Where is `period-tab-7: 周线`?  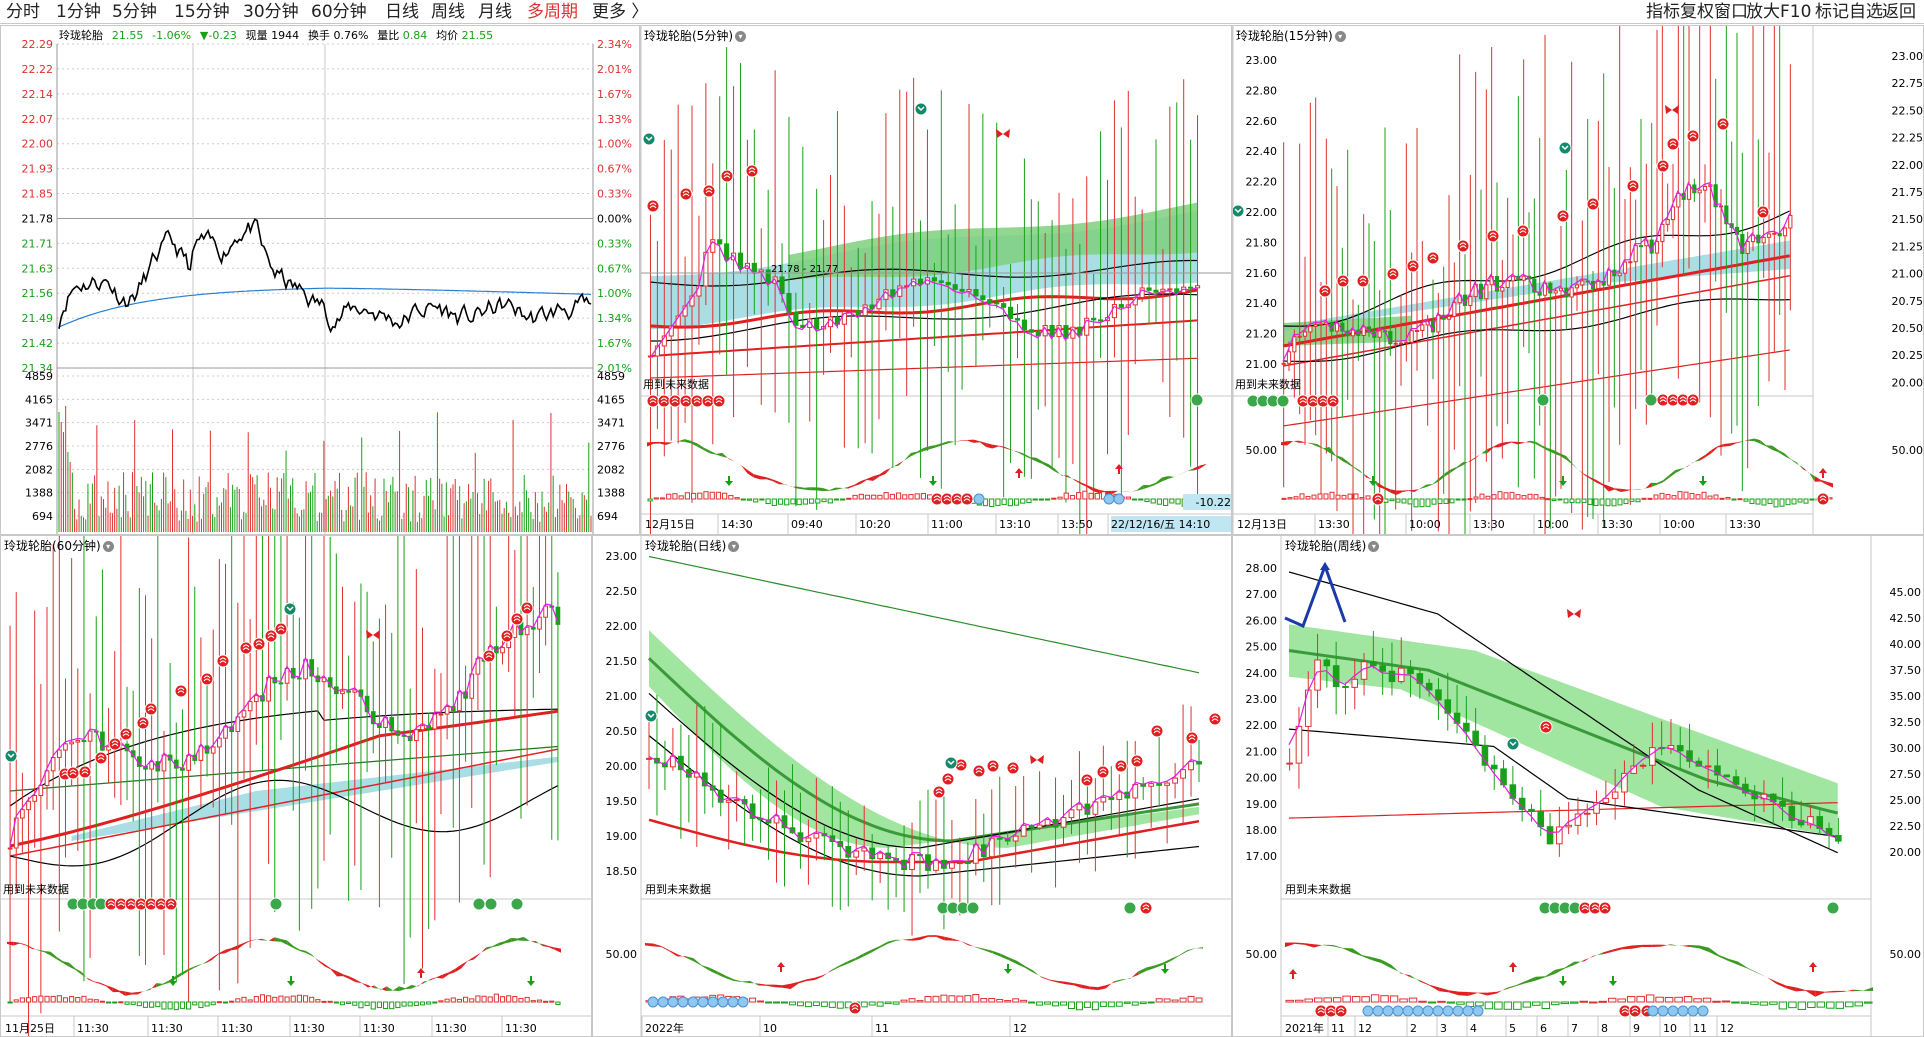
period-tab-7: 周线 is located at coordinates (448, 12).